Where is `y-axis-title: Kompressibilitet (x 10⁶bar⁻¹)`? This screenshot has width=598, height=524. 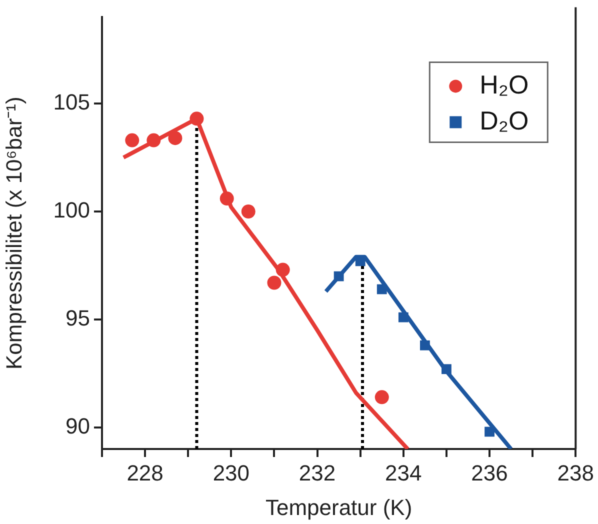
y-axis-title: Kompressibilitet (x 10⁶bar⁻¹) is located at coordinates (13, 233).